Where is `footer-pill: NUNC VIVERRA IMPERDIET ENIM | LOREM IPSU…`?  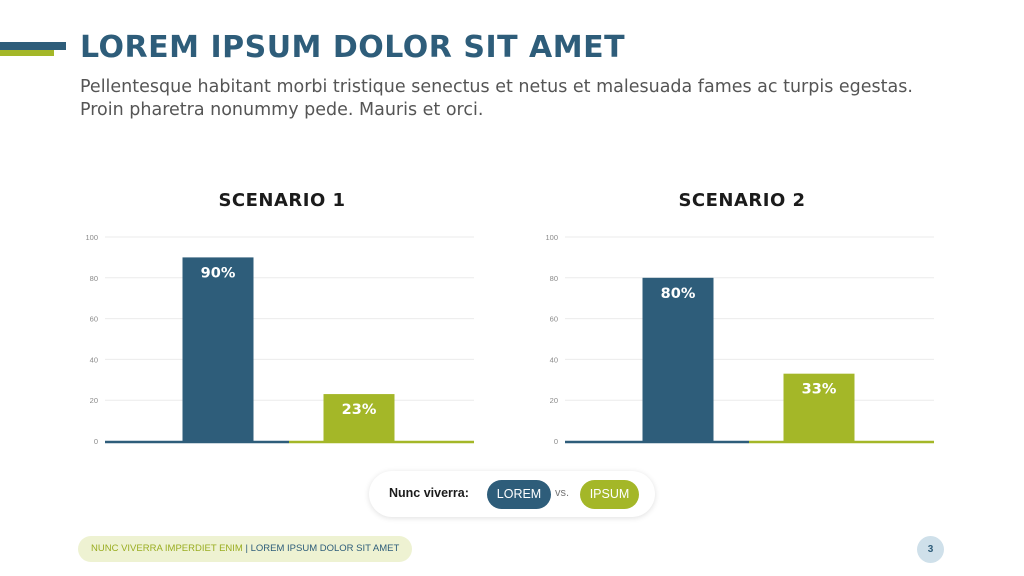
footer-pill: NUNC VIVERRA IMPERDIET ENIM | LOREM IPSU… is located at coordinates (245, 549).